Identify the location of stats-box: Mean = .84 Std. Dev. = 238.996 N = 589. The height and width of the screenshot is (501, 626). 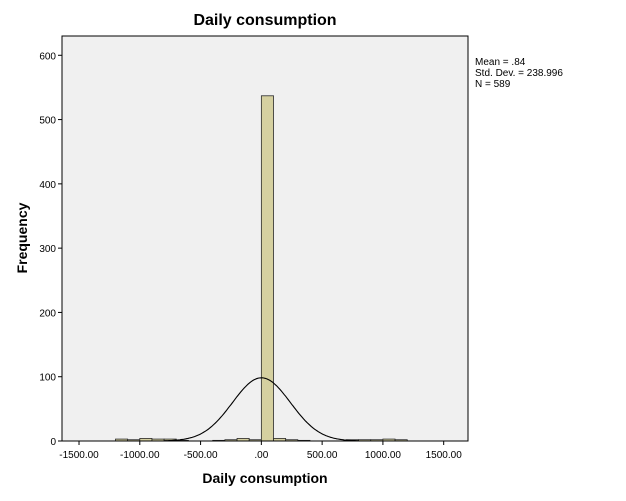
(519, 73).